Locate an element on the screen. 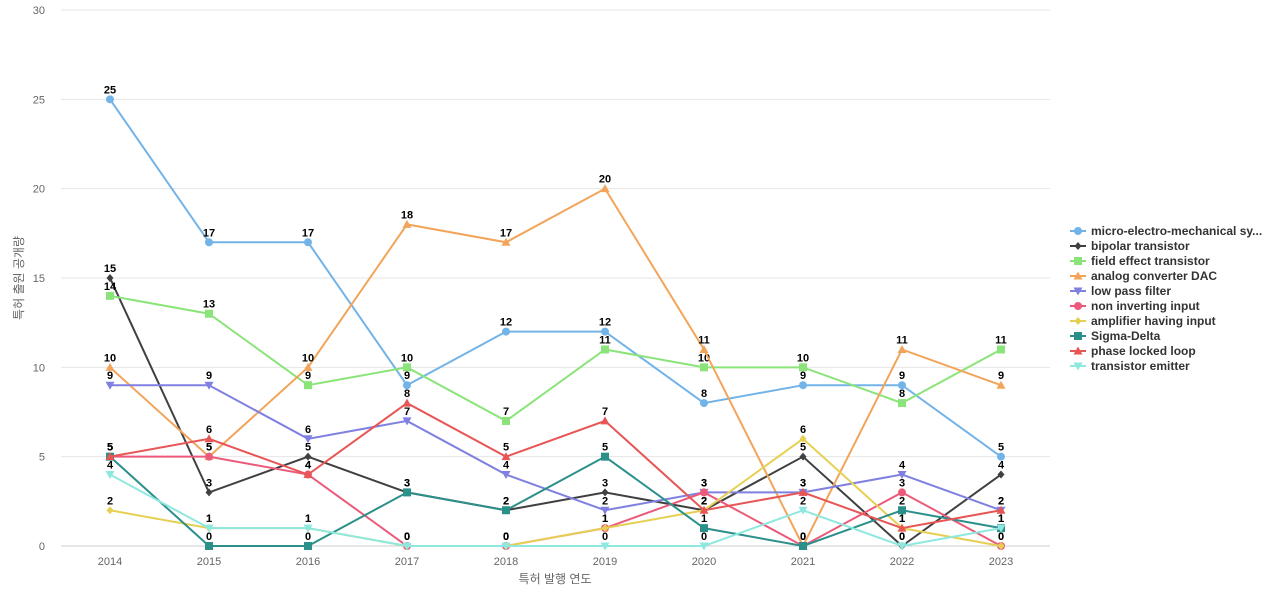  legend-label: Sigma-Delta is located at coordinates (1126, 335).